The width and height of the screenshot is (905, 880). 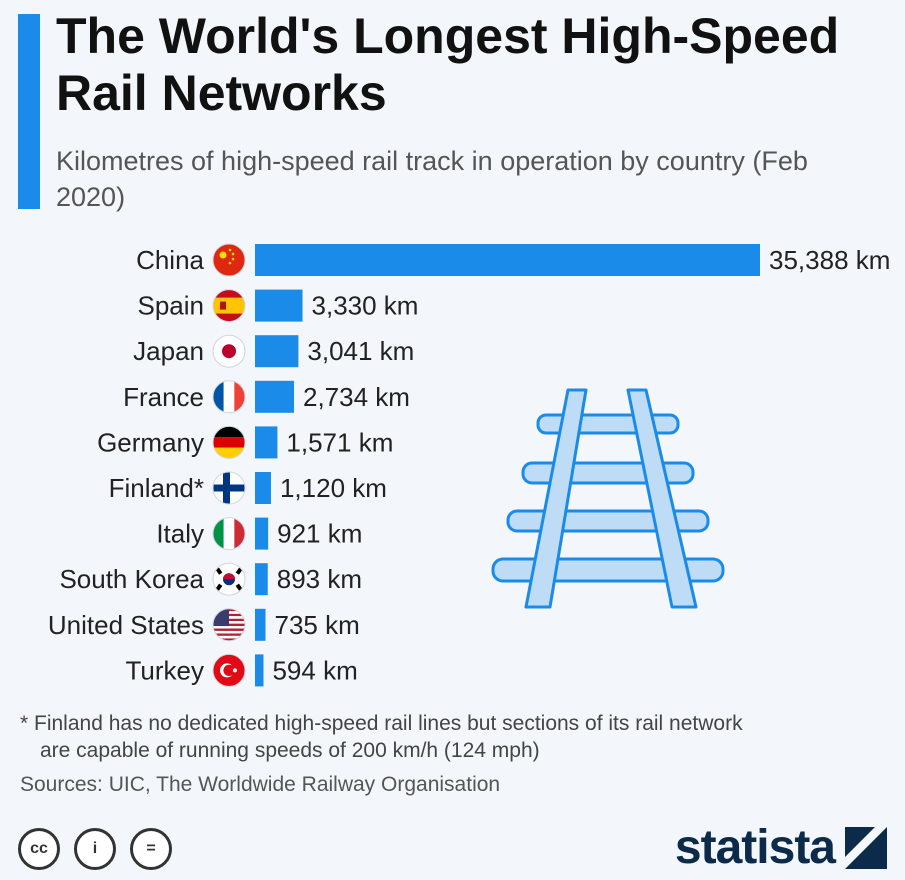 What do you see at coordinates (314, 670) in the screenshot?
I see `data-label: 594 km` at bounding box center [314, 670].